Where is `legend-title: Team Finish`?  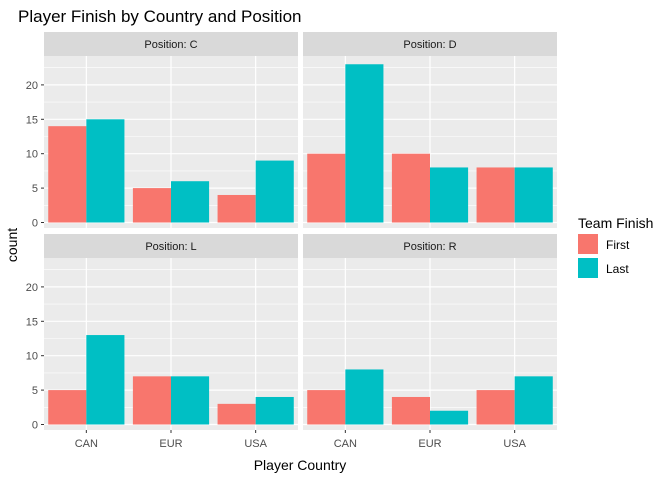
legend-title: Team Finish is located at coordinates (615, 223).